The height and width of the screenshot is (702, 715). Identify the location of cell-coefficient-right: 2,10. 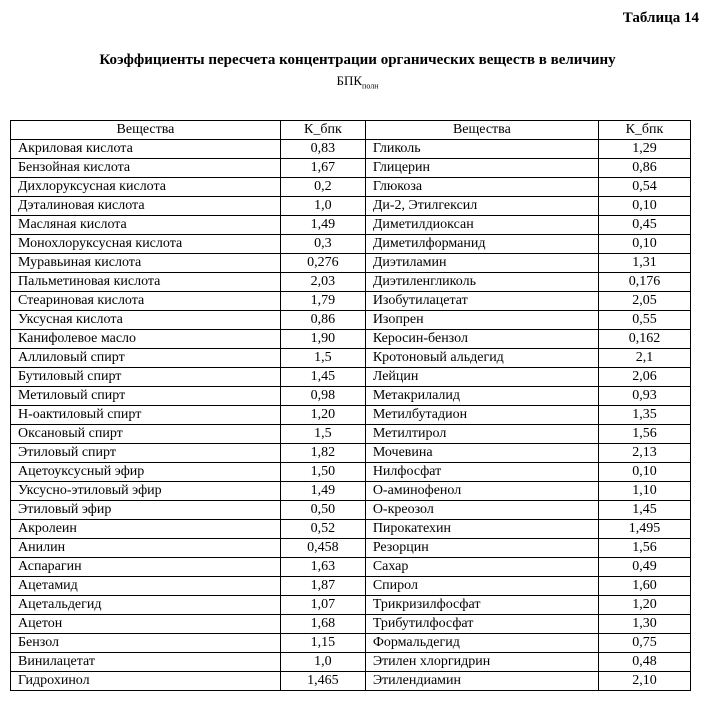
(644, 681).